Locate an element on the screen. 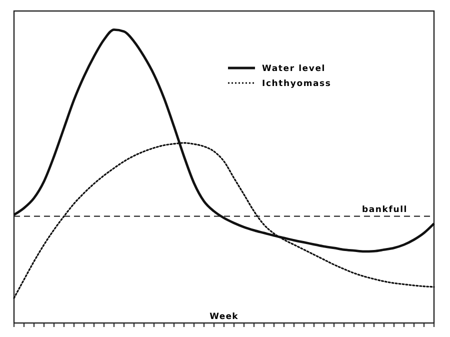  legend-label: Ichthyomass is located at coordinates (297, 84).